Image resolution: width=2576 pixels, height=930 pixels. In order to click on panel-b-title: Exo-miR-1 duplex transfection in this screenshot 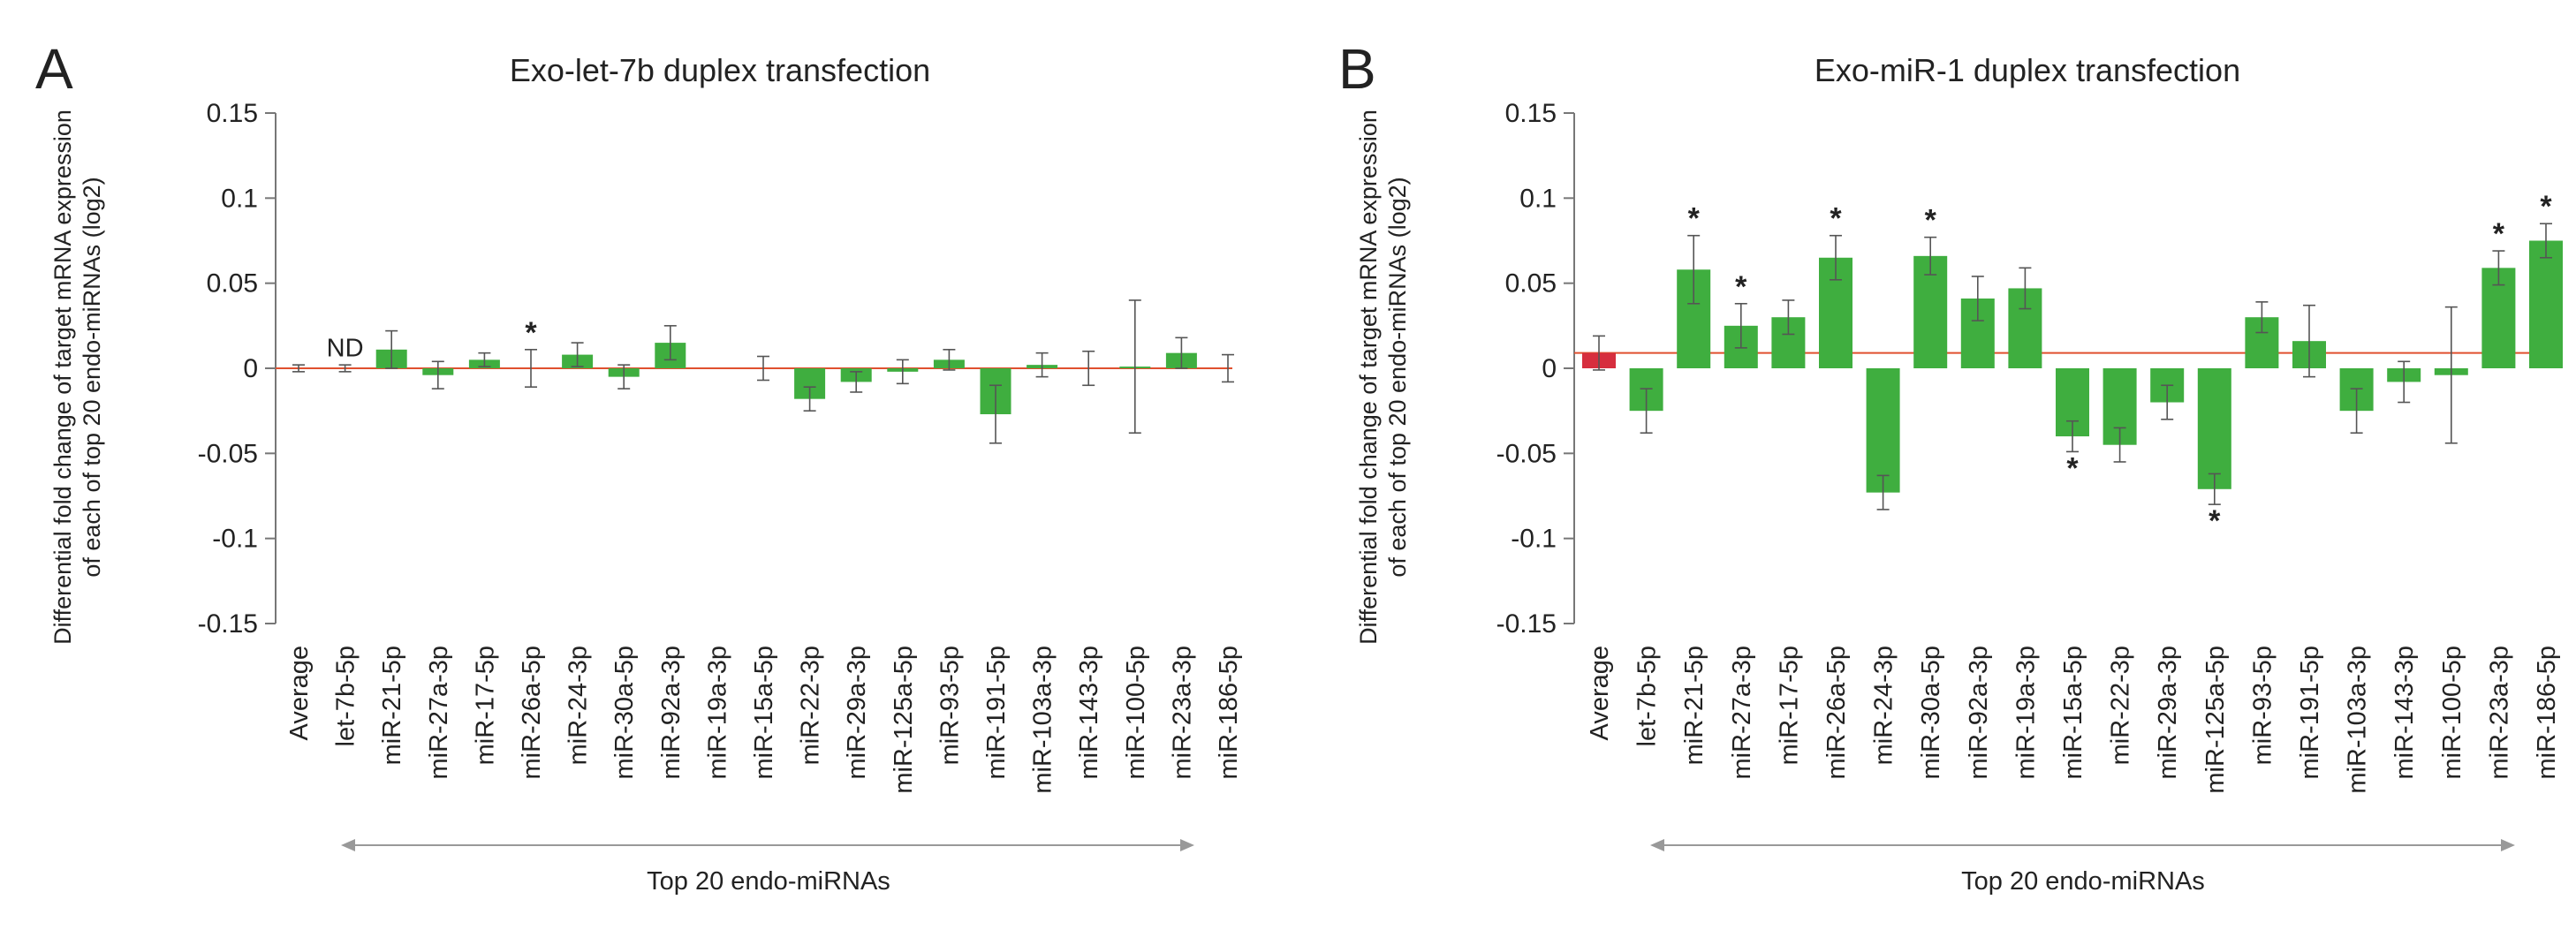, I will do `click(2027, 70)`.